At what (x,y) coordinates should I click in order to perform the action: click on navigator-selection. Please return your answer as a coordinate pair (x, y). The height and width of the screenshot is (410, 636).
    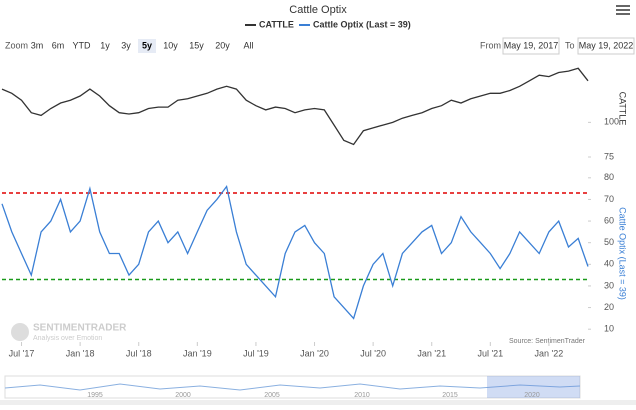
    Looking at the image, I should click on (533, 387).